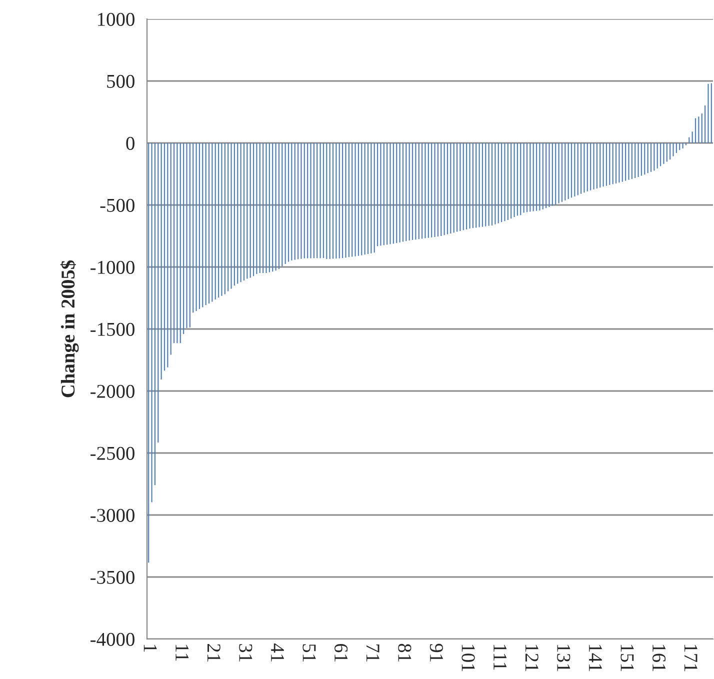 Image resolution: width=714 pixels, height=679 pixels. Describe the element at coordinates (245, 653) in the screenshot. I see `x-tick-label: 31` at that location.